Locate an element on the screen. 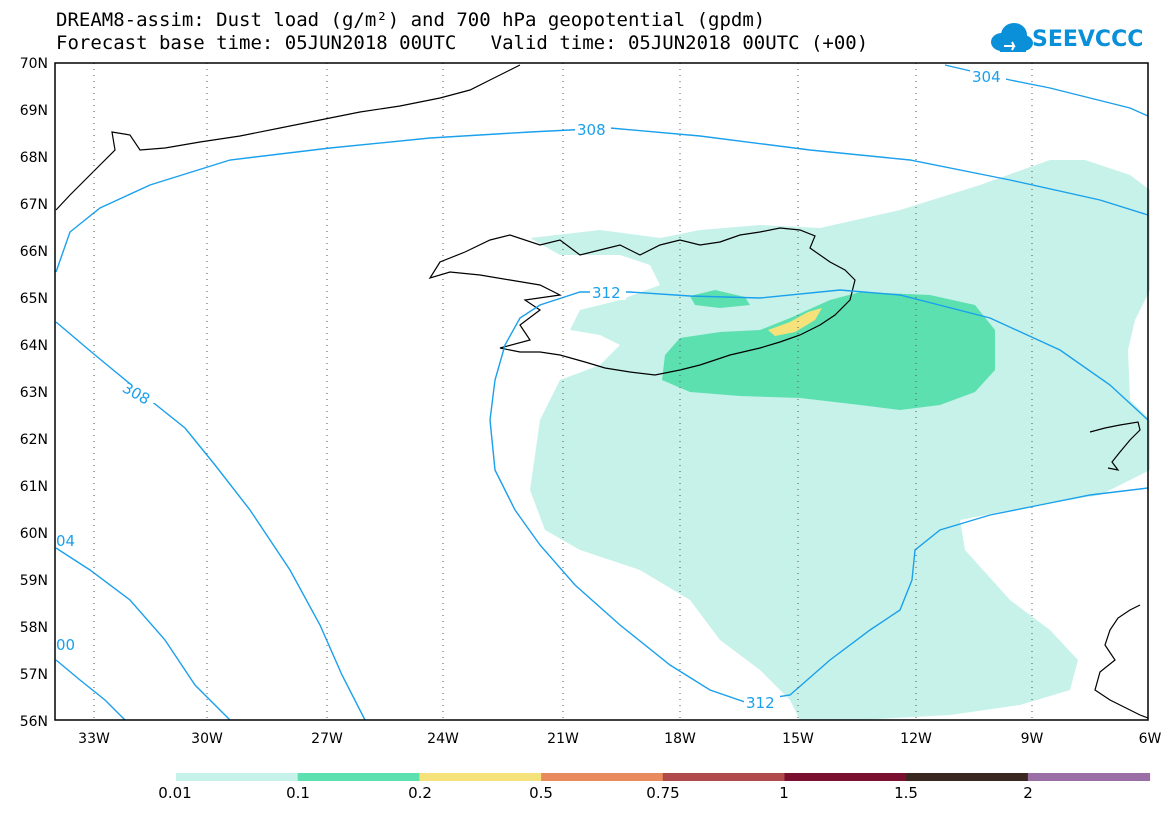 Image resolution: width=1175 pixels, height=815 pixels. colorbar-label: 0.01 is located at coordinates (175, 793).